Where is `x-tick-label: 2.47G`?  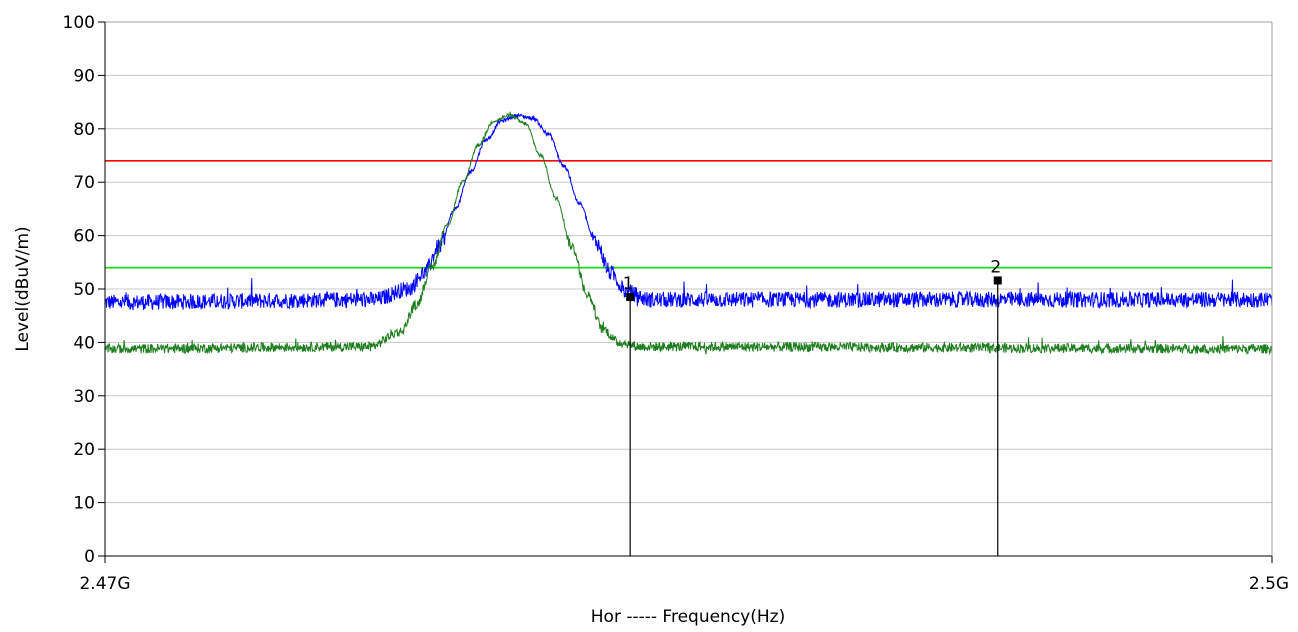 x-tick-label: 2.47G is located at coordinates (104, 584).